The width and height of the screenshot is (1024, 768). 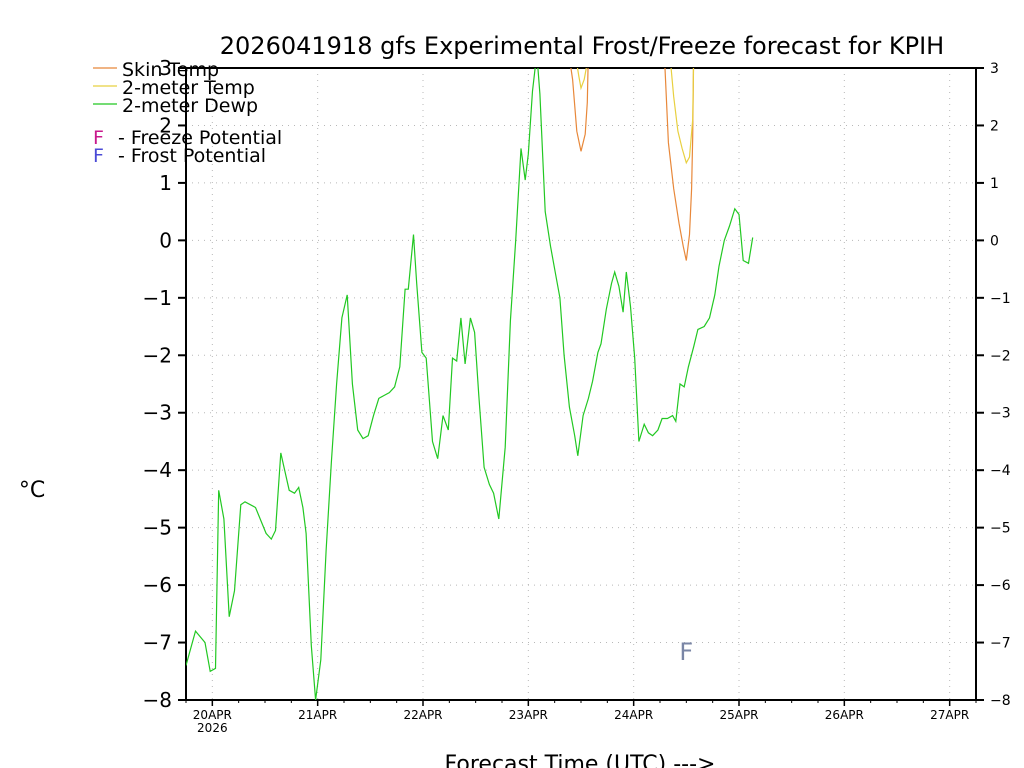 I want to click on y-tick-label: 1, so click(x=165, y=183).